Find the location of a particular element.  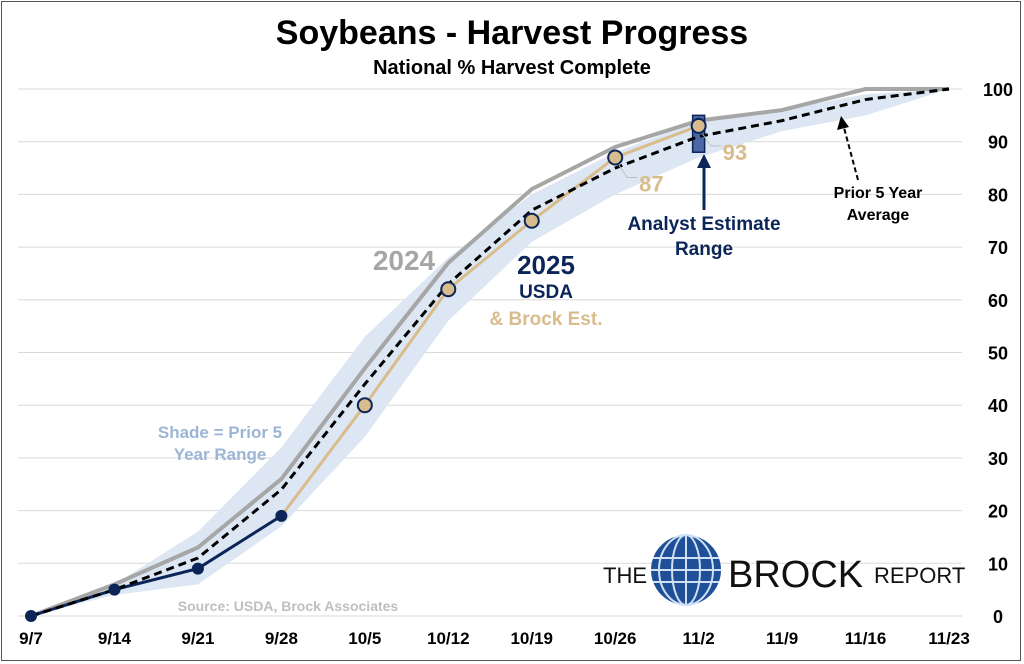

x-tick-label: 9/14 is located at coordinates (115, 638).